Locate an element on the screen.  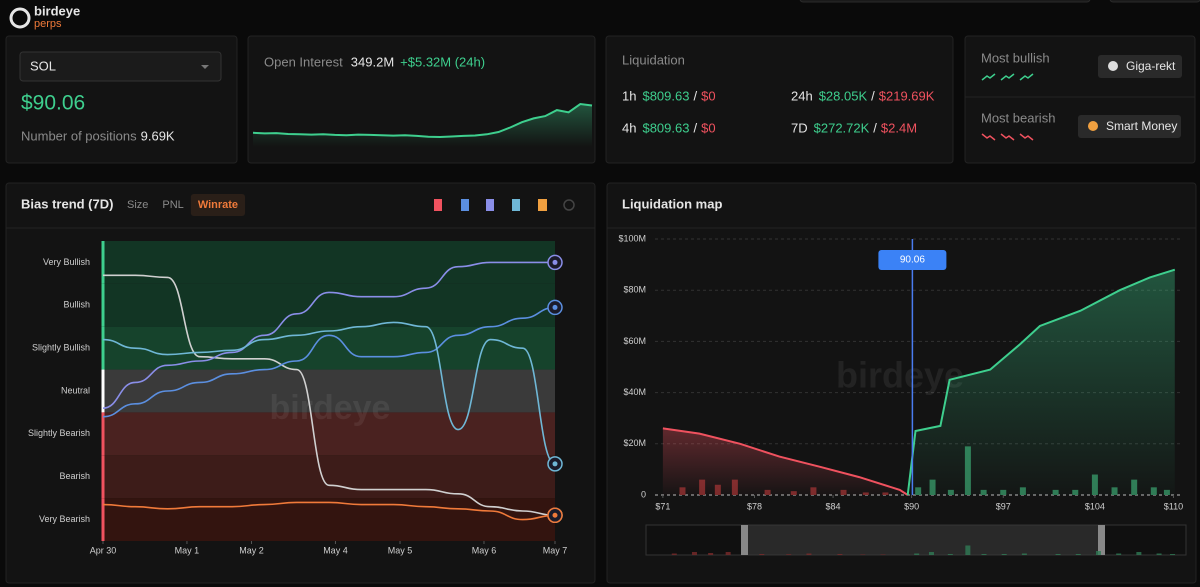
bearish-arrows is located at coordinates (1007, 137).